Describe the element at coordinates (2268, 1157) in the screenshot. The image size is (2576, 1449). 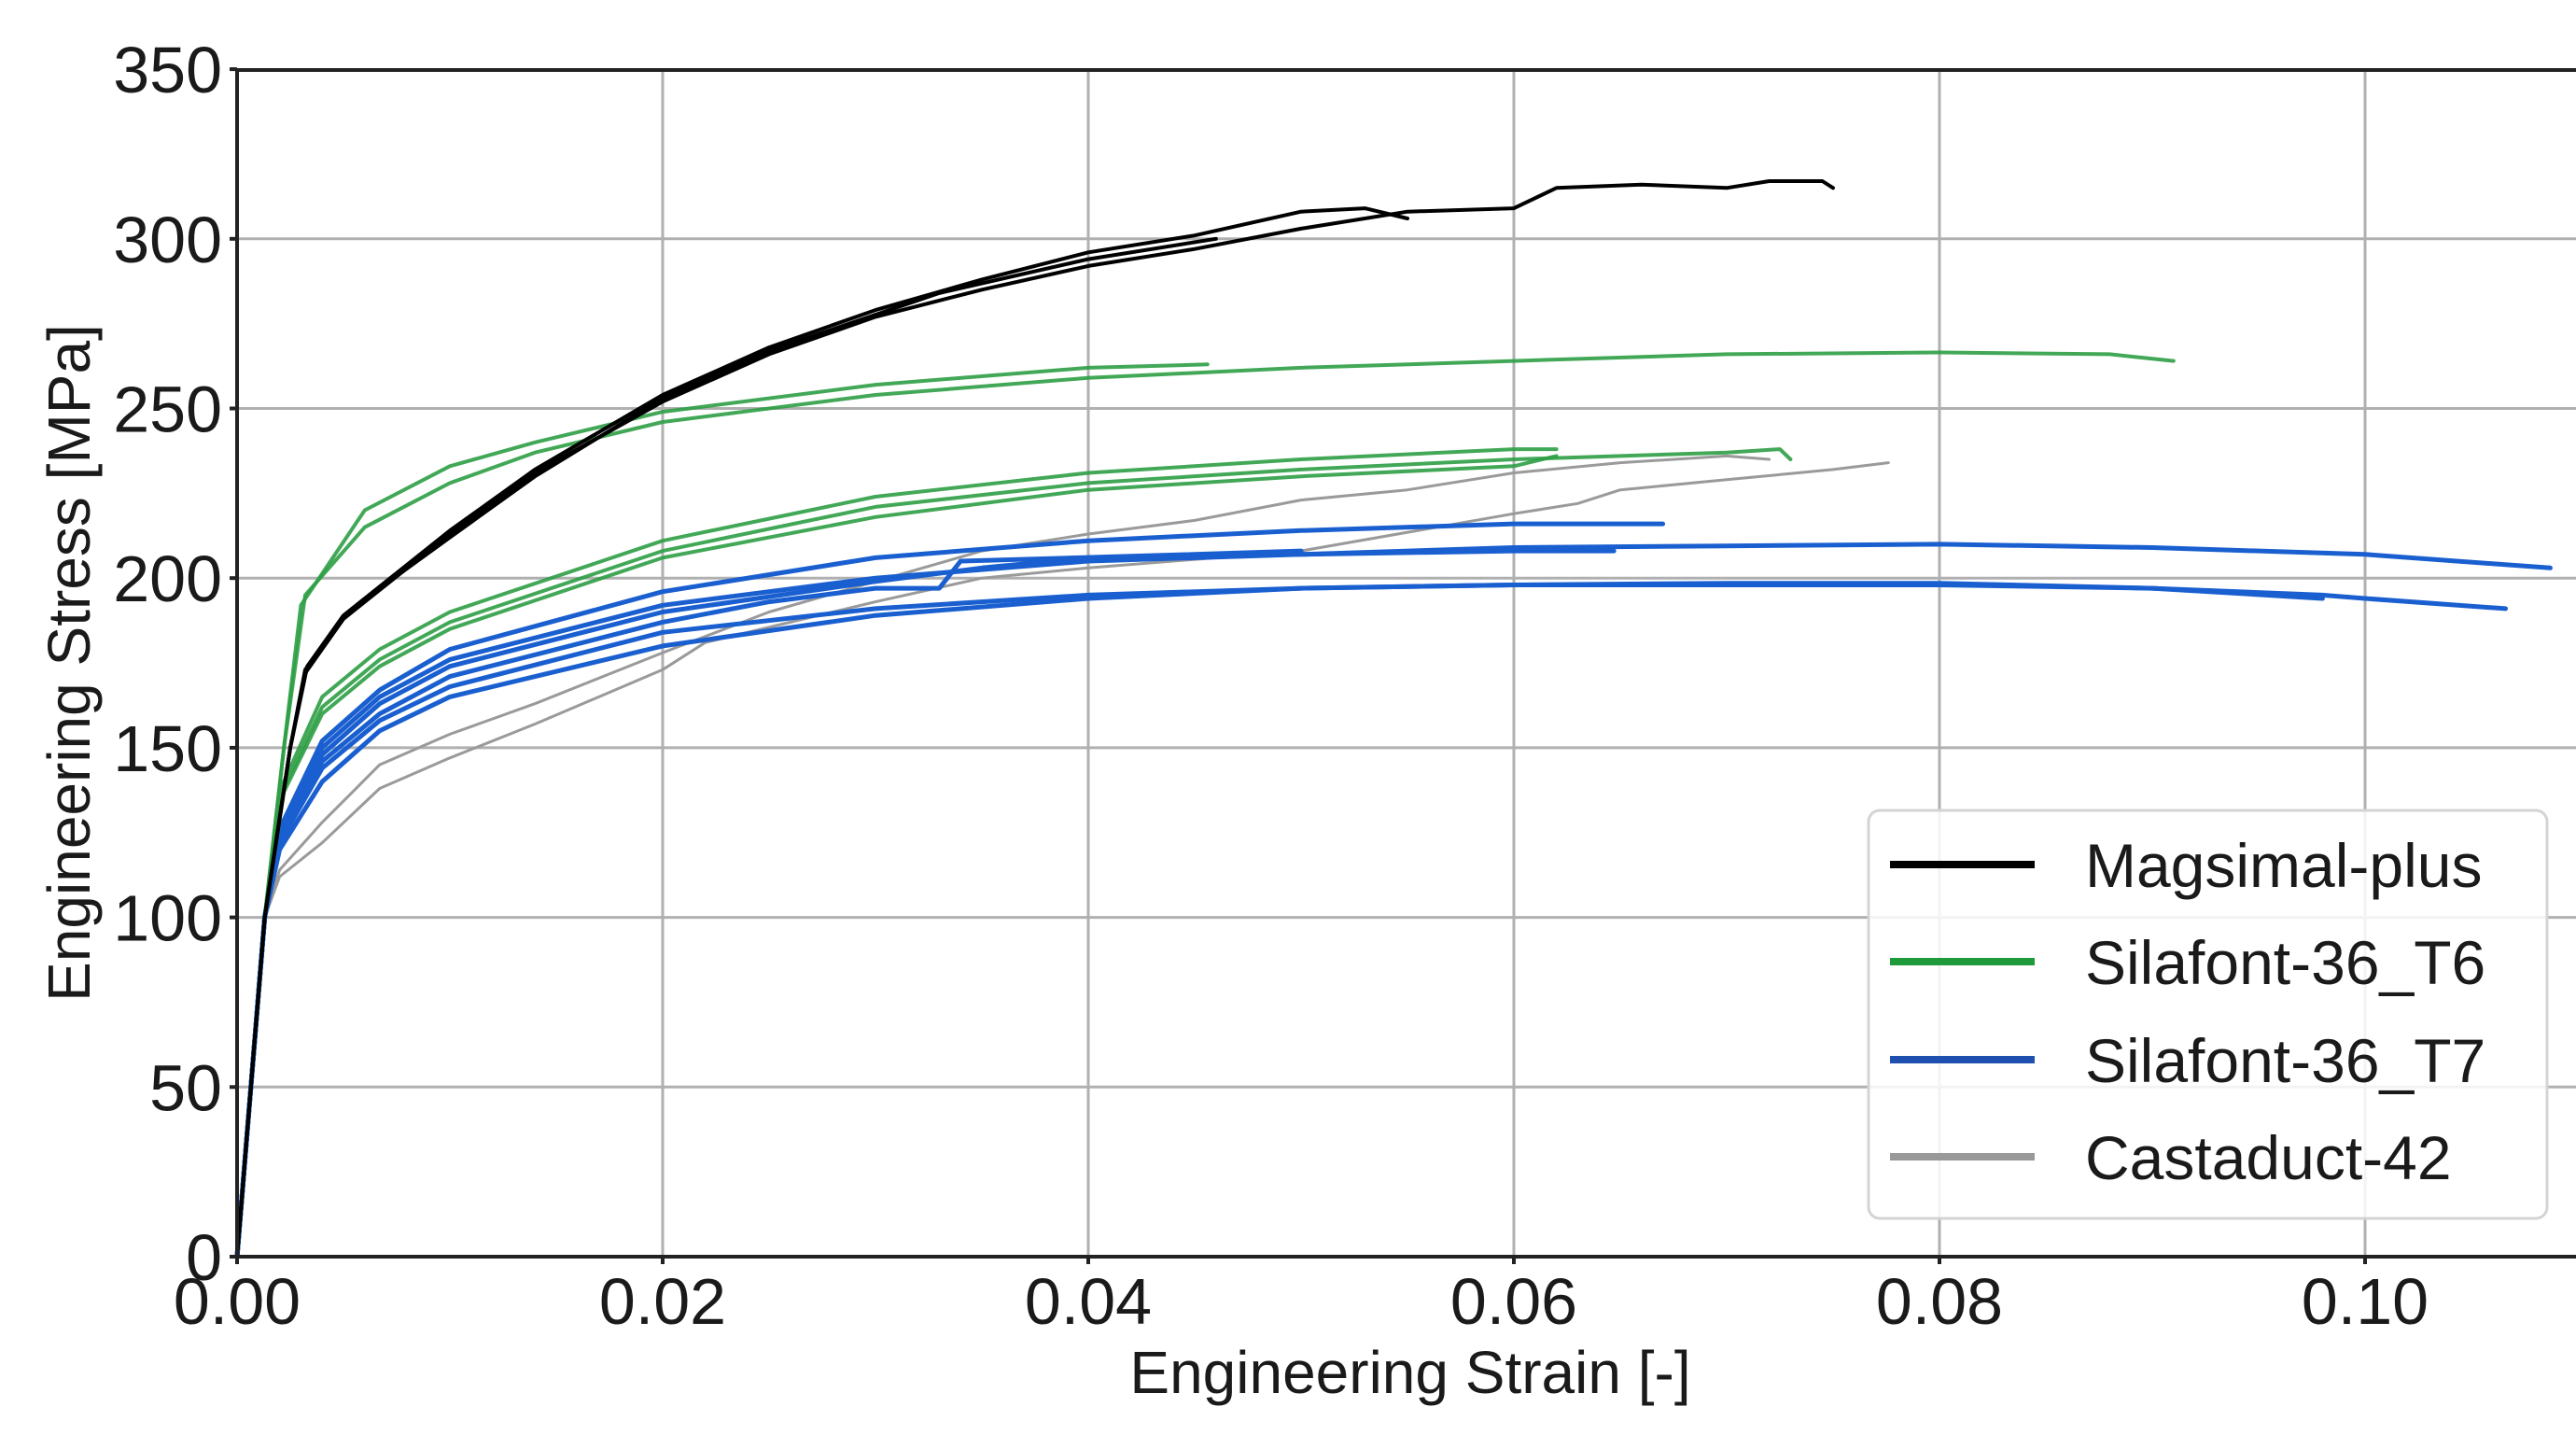
I see `legend-label: Castaduct-42` at that location.